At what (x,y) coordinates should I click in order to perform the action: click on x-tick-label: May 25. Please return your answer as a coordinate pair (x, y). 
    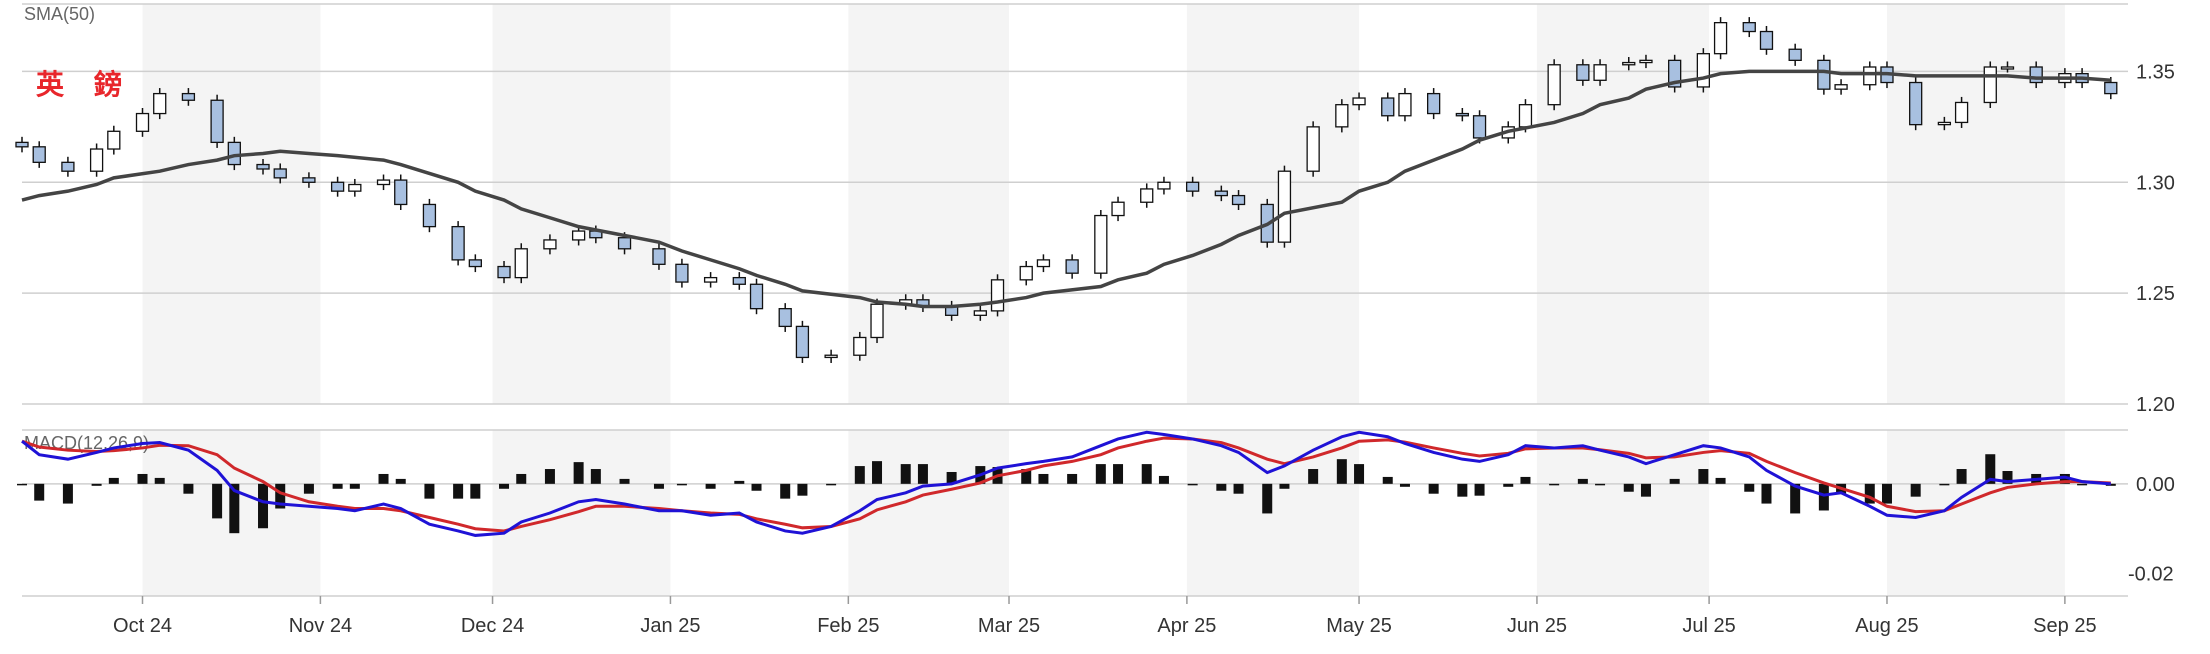
    Looking at the image, I should click on (1359, 626).